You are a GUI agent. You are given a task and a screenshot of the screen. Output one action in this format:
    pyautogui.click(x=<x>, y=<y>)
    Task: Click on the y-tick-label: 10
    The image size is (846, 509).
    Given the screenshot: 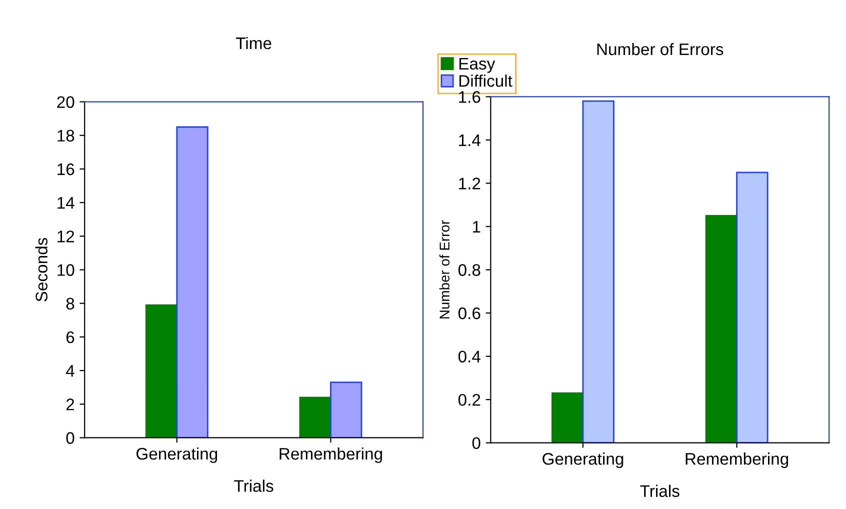 What is the action you would take?
    pyautogui.click(x=66, y=270)
    